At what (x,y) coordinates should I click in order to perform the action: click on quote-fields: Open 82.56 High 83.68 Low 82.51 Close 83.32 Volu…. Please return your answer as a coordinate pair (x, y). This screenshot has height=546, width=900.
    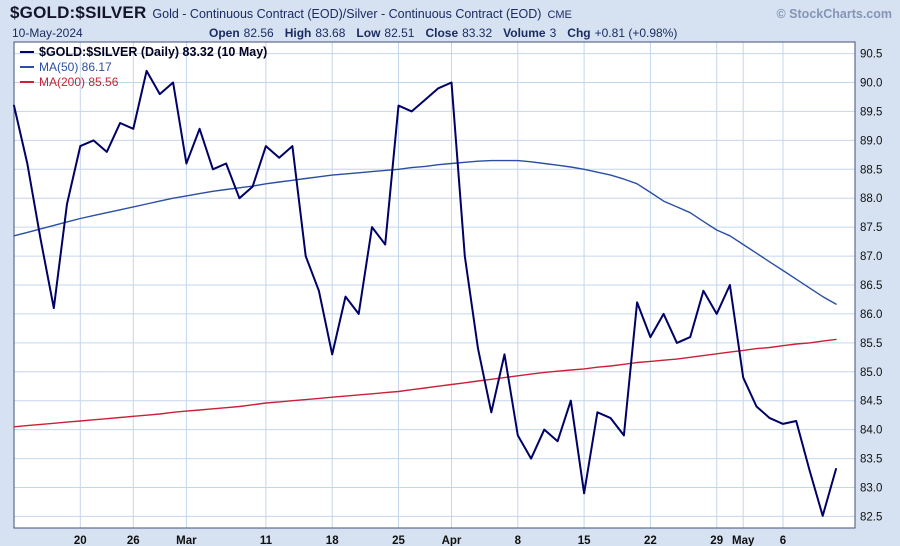
    Looking at the image, I should click on (448, 33).